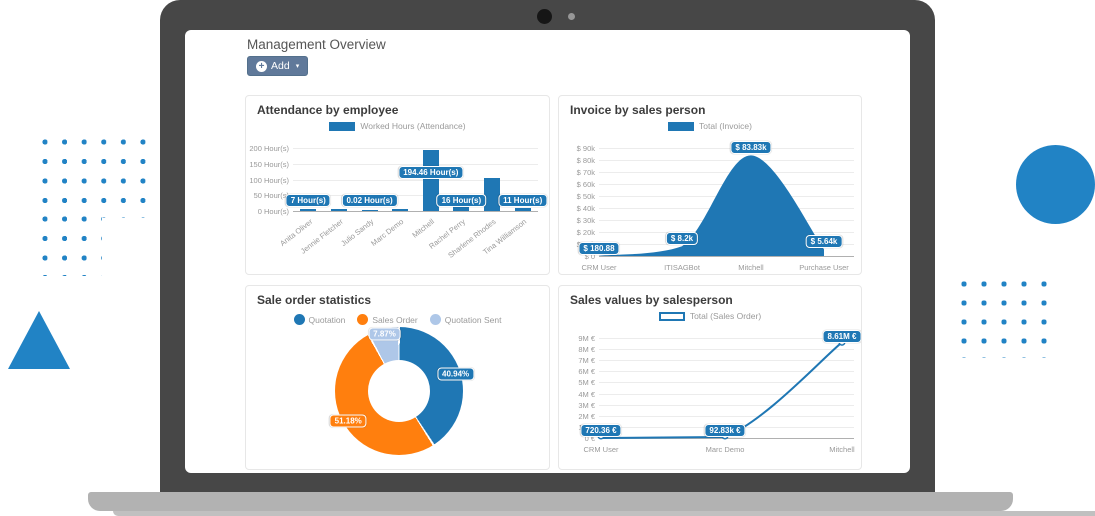 This screenshot has width=1095, height=516. I want to click on area-path, so click(711, 205).